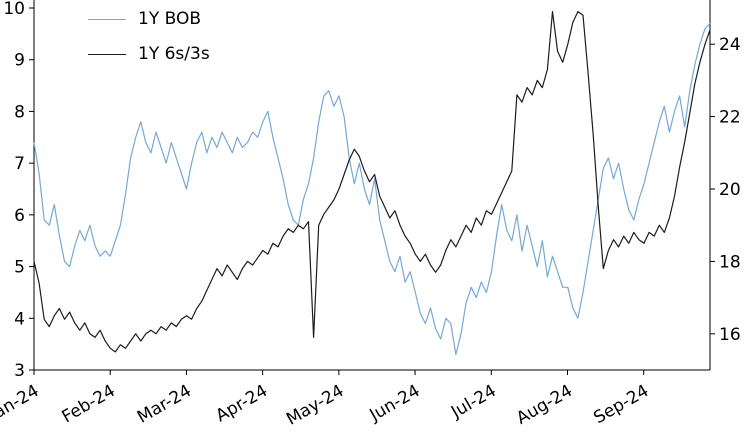 This screenshot has width=752, height=444. Describe the element at coordinates (19, 319) in the screenshot. I see `left-axis-tick-label: 4` at that location.